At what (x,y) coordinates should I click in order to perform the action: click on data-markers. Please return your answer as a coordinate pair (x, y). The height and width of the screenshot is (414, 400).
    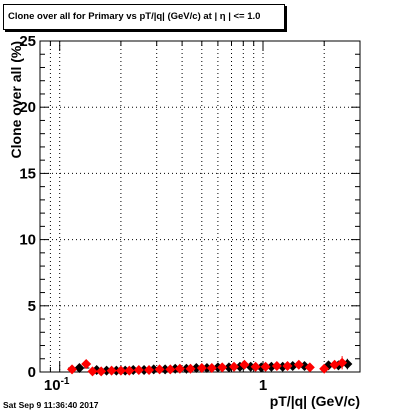
    Looking at the image, I should click on (210, 366).